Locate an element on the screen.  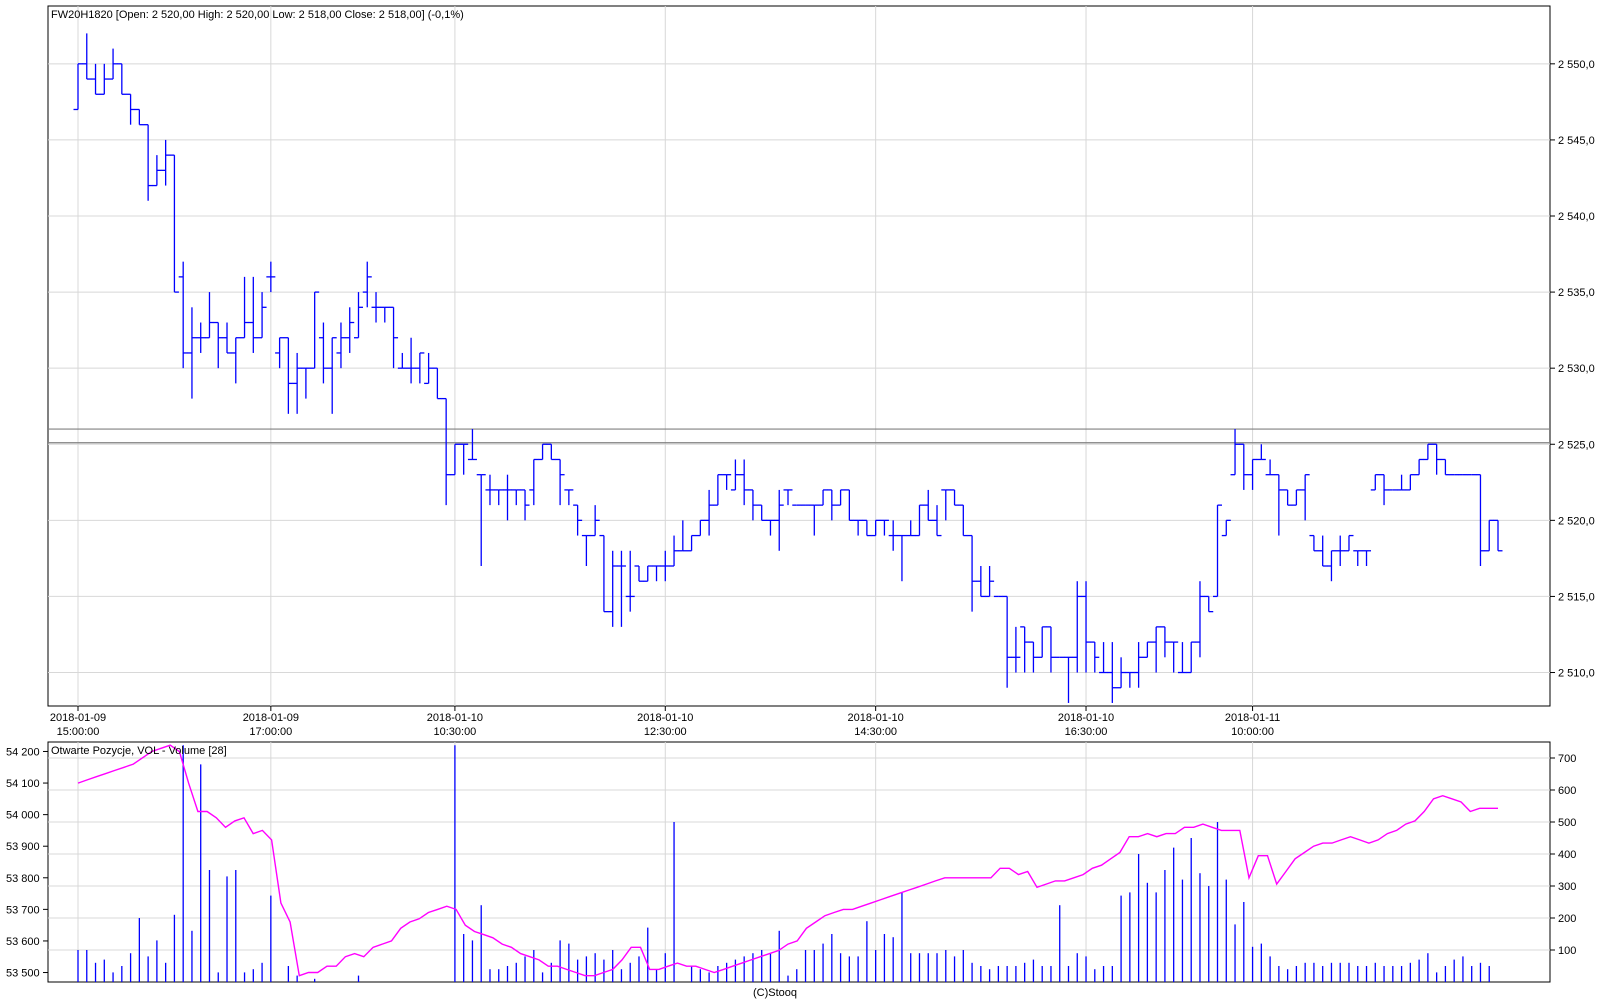
open-interest-tick-label: 54 000 is located at coordinates (23, 816).